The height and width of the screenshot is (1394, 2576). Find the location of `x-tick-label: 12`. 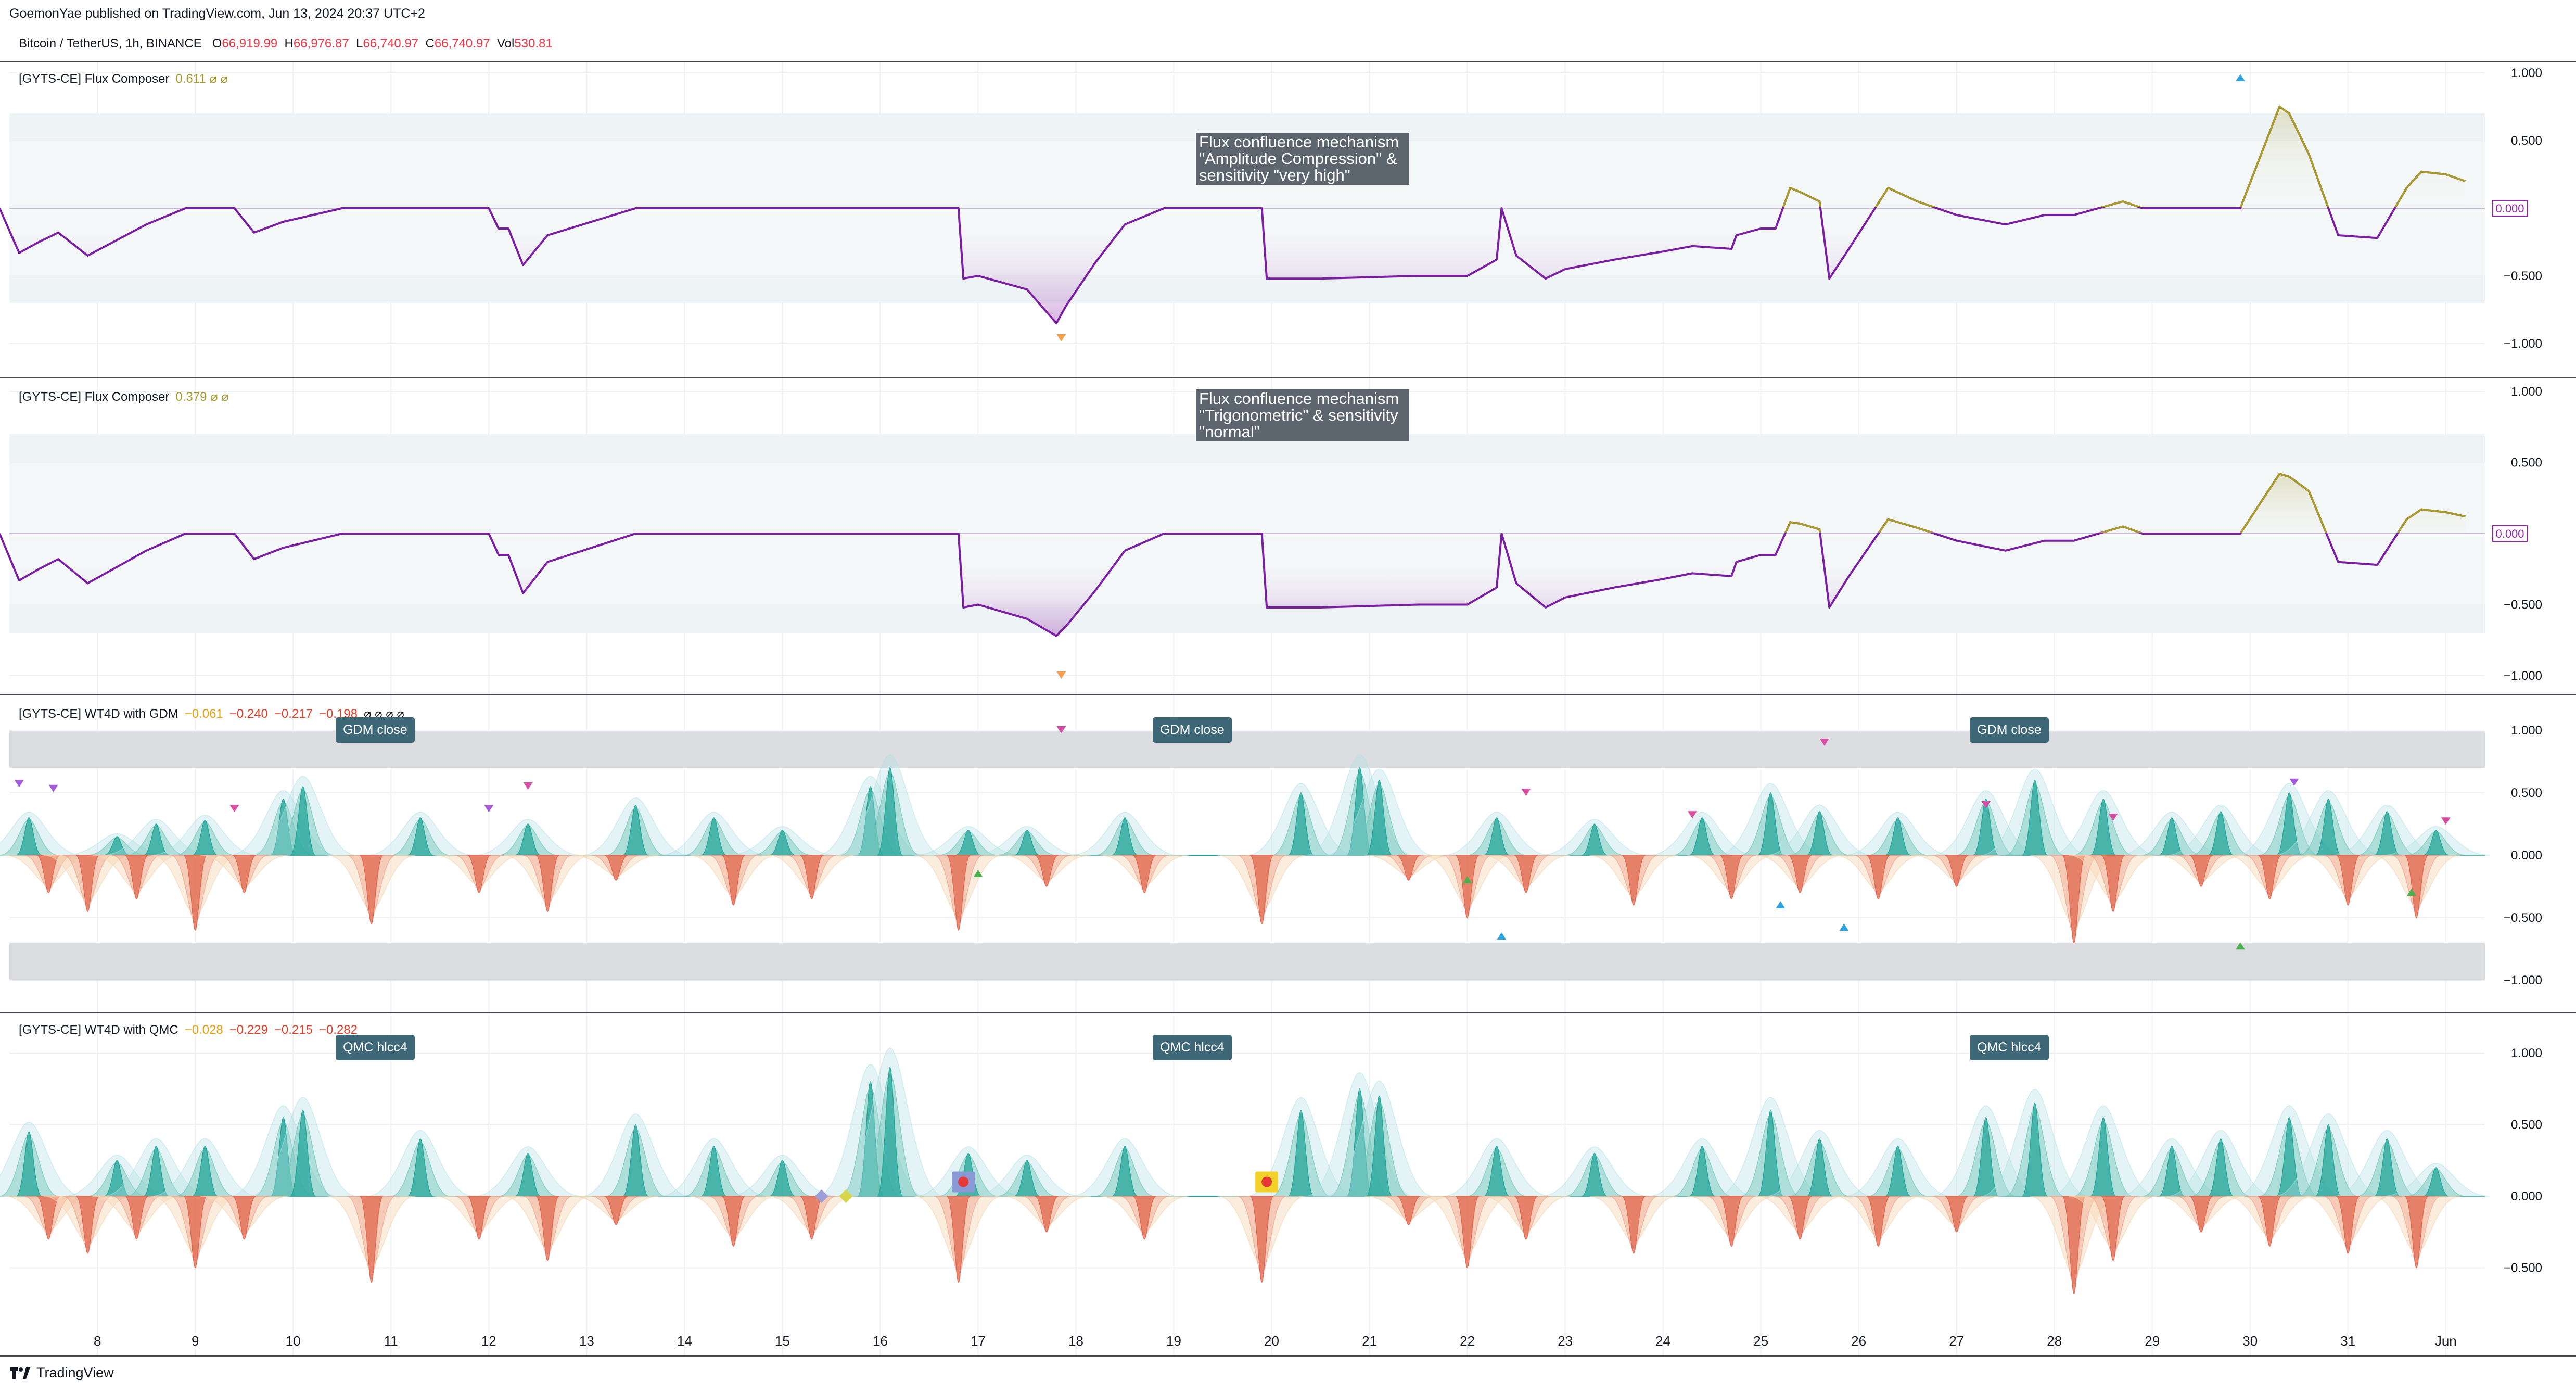

x-tick-label: 12 is located at coordinates (488, 1341).